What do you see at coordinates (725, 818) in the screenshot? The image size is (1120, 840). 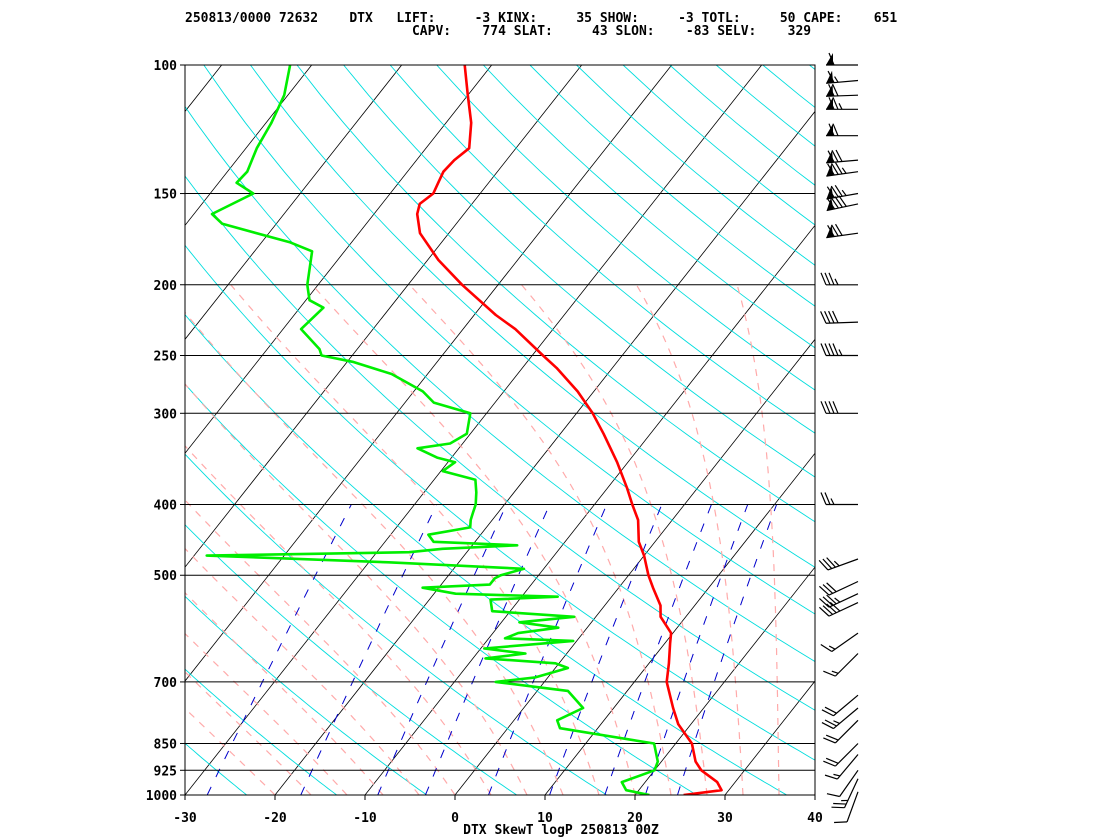 I see `x-tick-label: 30` at bounding box center [725, 818].